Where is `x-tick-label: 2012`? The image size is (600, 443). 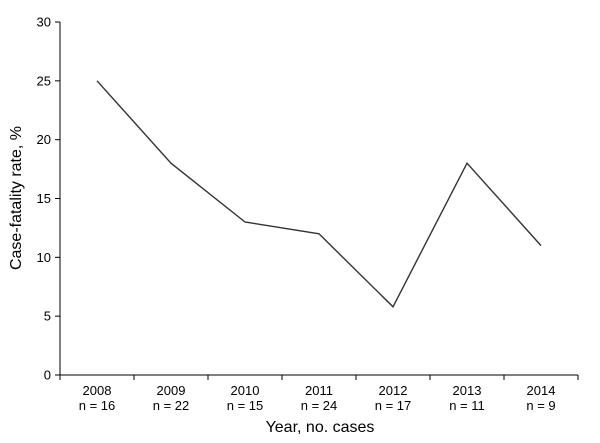
x-tick-label: 2012 is located at coordinates (393, 390).